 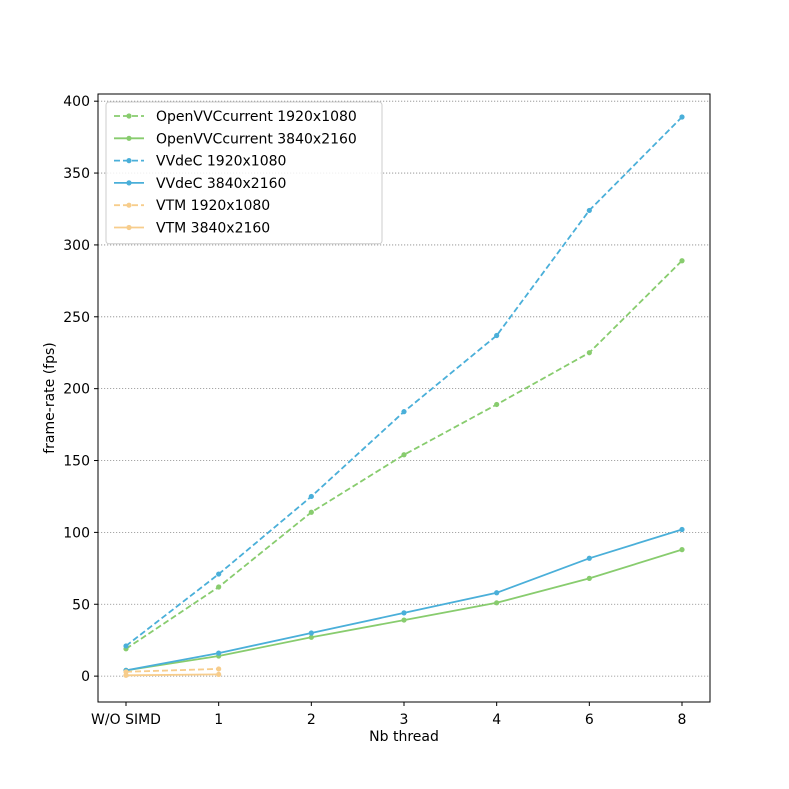 What do you see at coordinates (126, 720) in the screenshot?
I see `x-tick-label: W/O SIMD` at bounding box center [126, 720].